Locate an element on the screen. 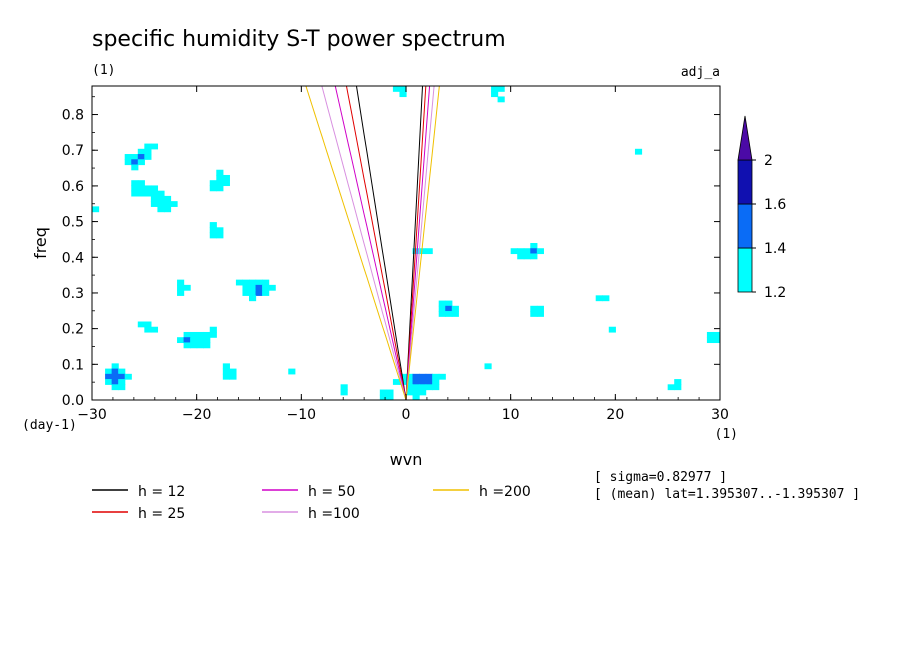 The height and width of the screenshot is (654, 904). x-tick-label: 10 is located at coordinates (511, 415).